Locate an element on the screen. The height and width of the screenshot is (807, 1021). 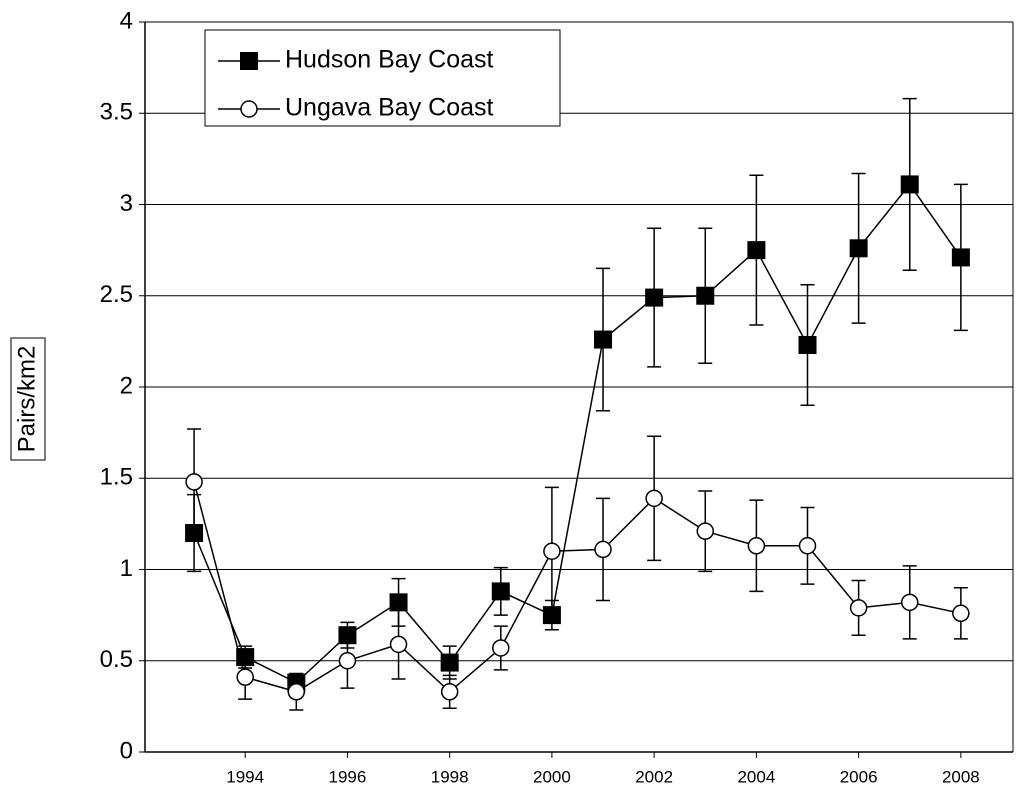
x-tick-label: 2000 is located at coordinates (552, 776).